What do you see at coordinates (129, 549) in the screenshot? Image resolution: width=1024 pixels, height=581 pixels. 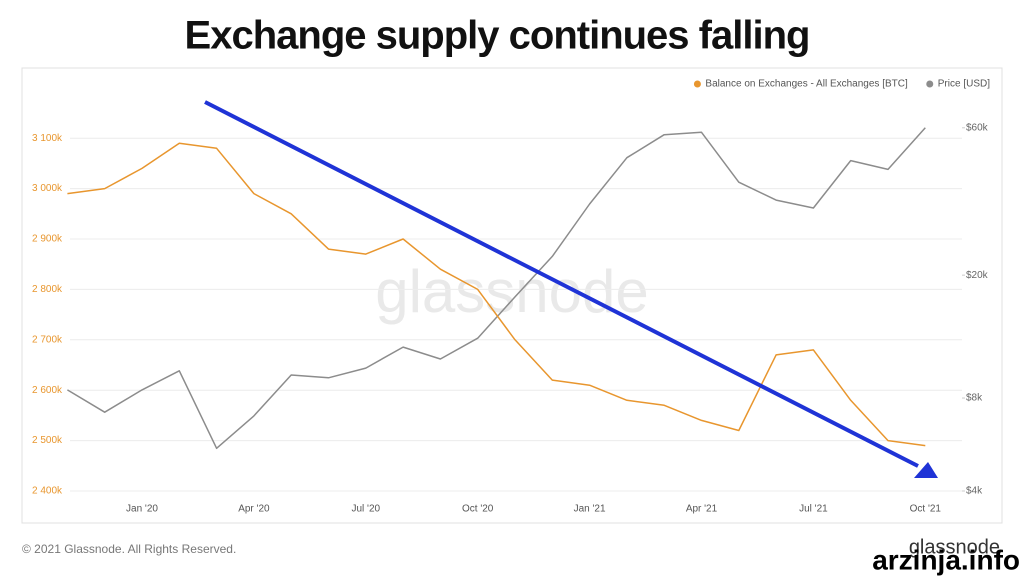 I see `copyright: © 2021 Glassnode. All Rights Reserved.` at bounding box center [129, 549].